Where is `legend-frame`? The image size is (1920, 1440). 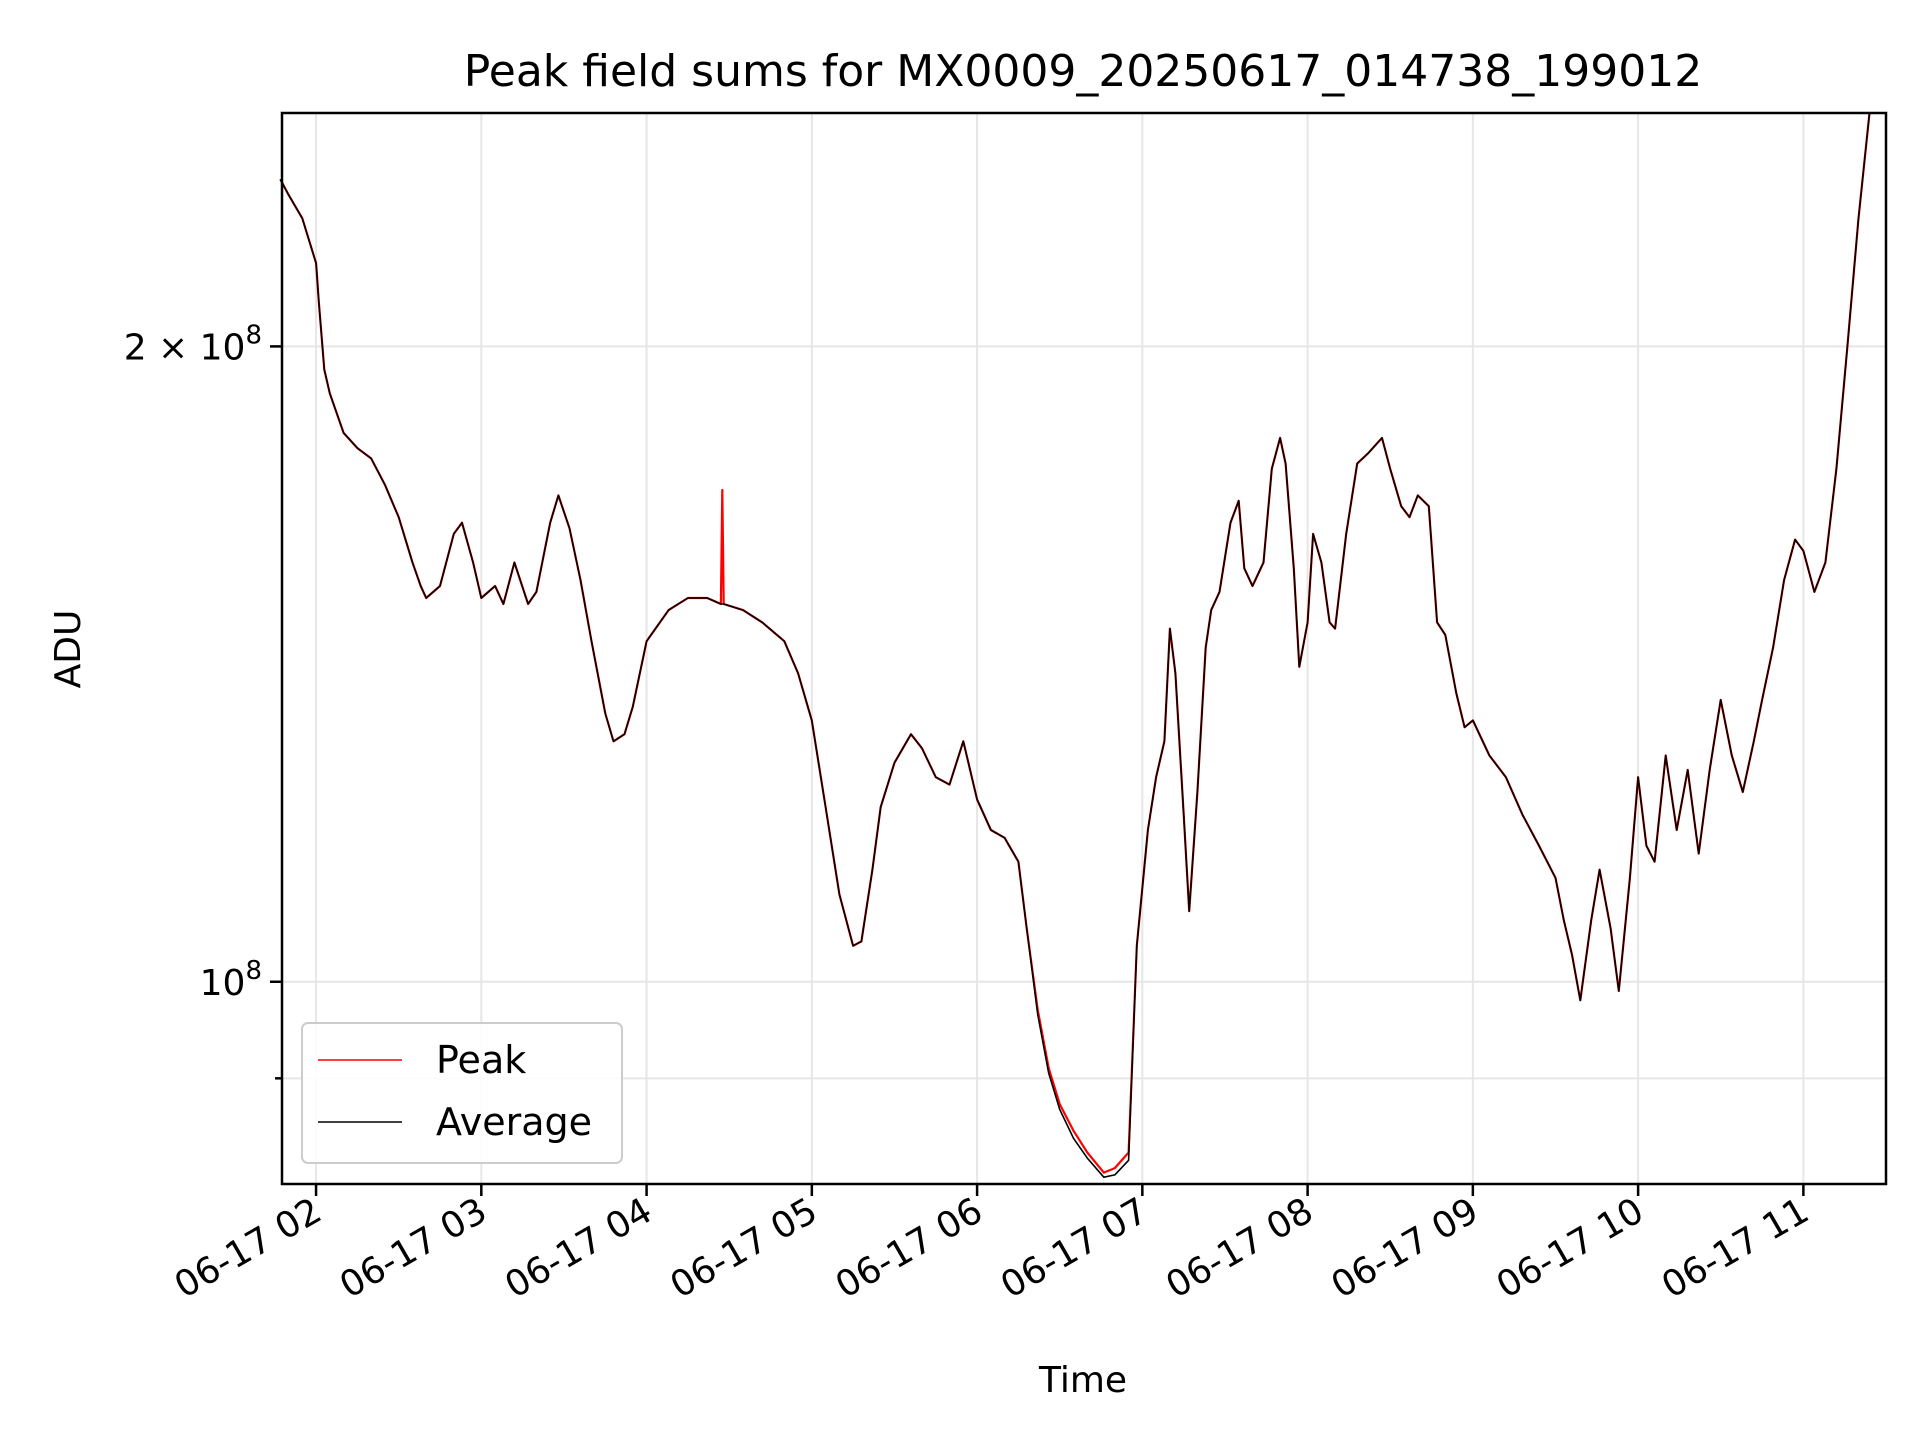 legend-frame is located at coordinates (462, 1093).